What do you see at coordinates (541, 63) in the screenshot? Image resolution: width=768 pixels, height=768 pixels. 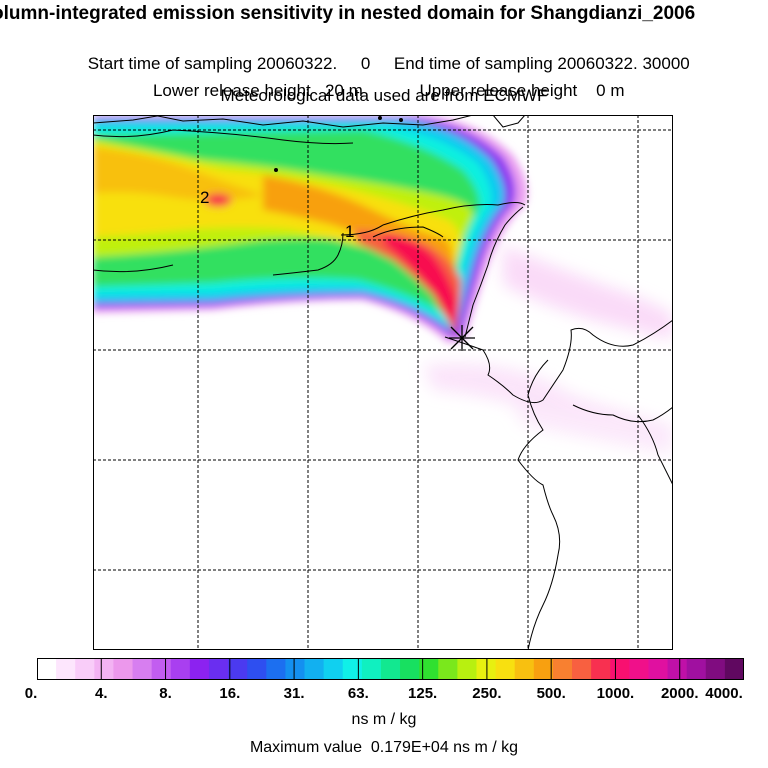 I see `end-time-label: End time of sampling 20060322. 30000` at bounding box center [541, 63].